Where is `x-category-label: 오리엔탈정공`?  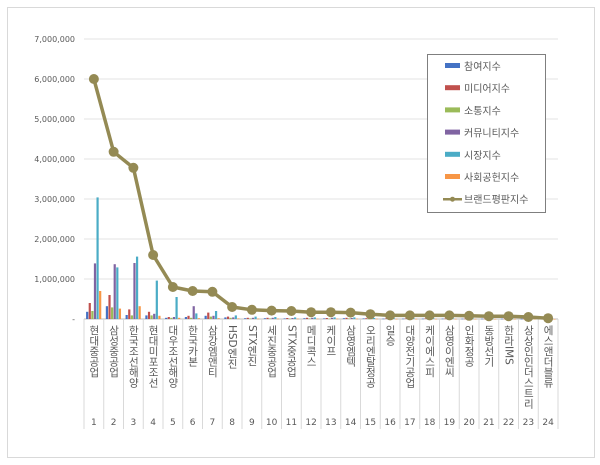 x-category-label: 오리엔탈정공 is located at coordinates (370, 356).